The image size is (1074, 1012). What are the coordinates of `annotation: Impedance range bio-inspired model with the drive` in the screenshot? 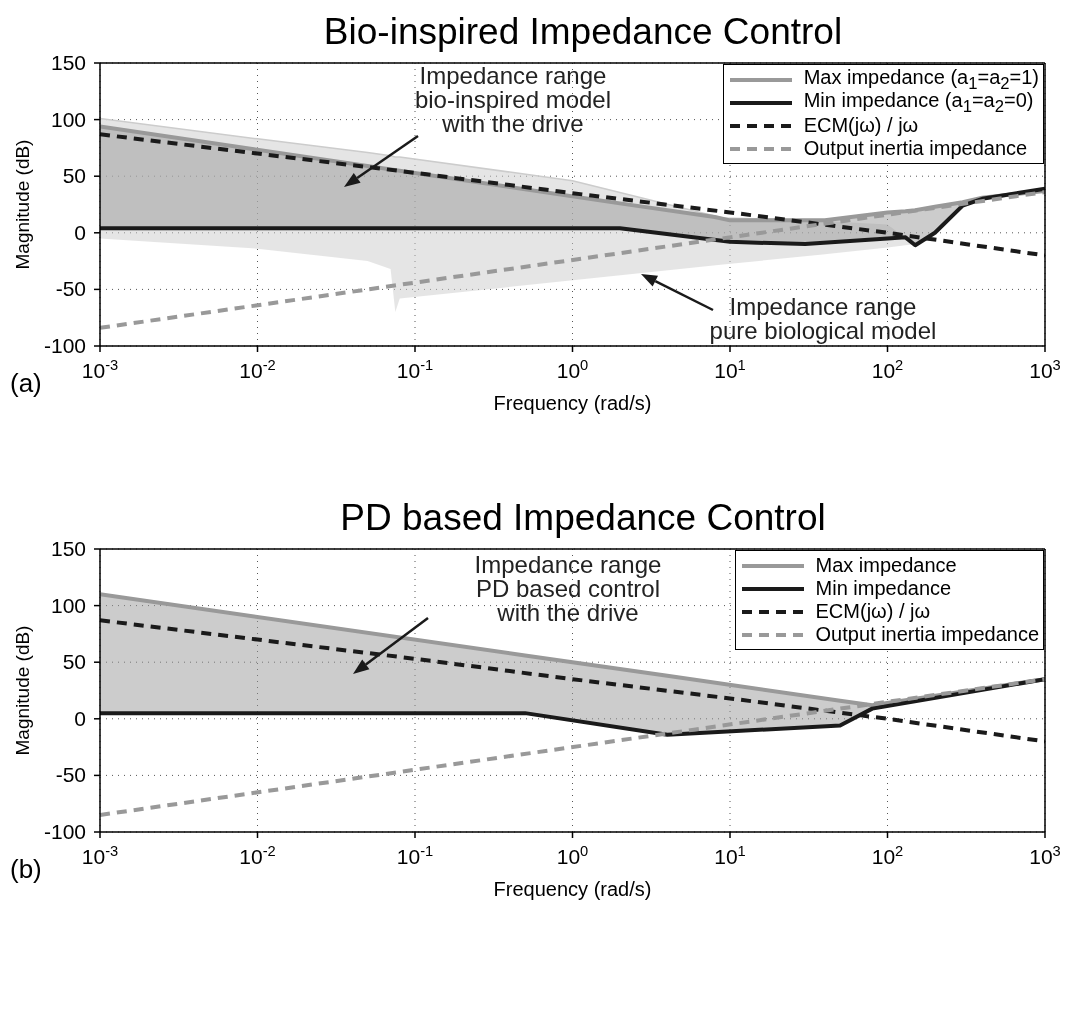 It's located at (513, 99).